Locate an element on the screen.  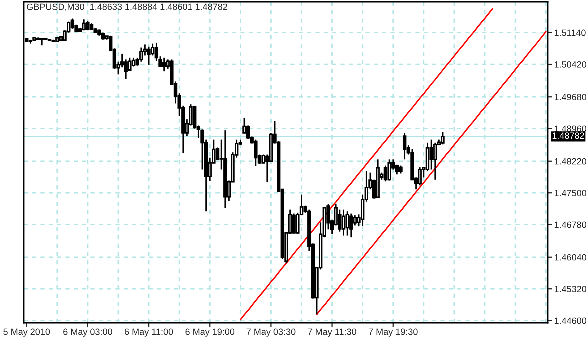
x-tick-label: 6 May 19:00 is located at coordinates (210, 332).